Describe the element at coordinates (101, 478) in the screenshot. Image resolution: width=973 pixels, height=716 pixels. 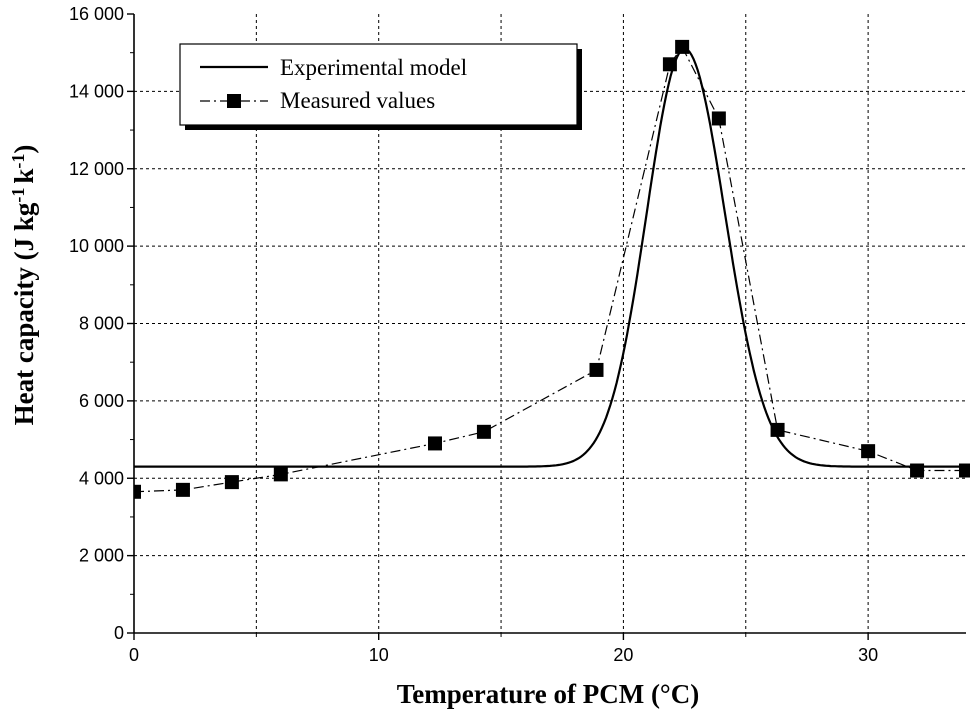
I see `y-tick-label: 4 000` at that location.